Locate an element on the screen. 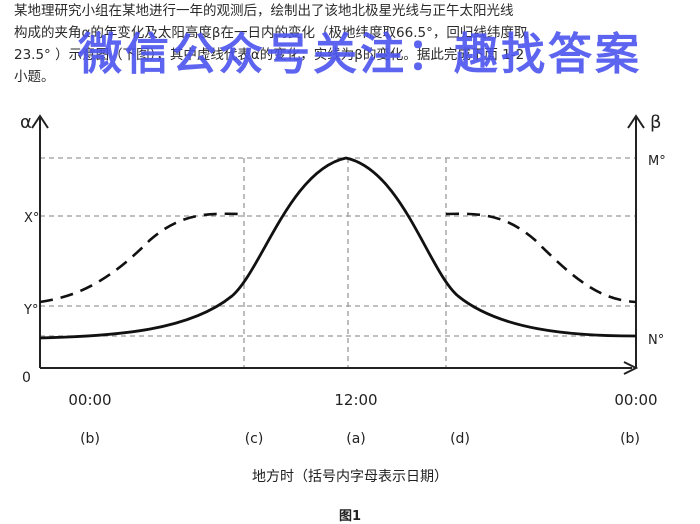  tick-label-x-degree: X° is located at coordinates (31, 218).